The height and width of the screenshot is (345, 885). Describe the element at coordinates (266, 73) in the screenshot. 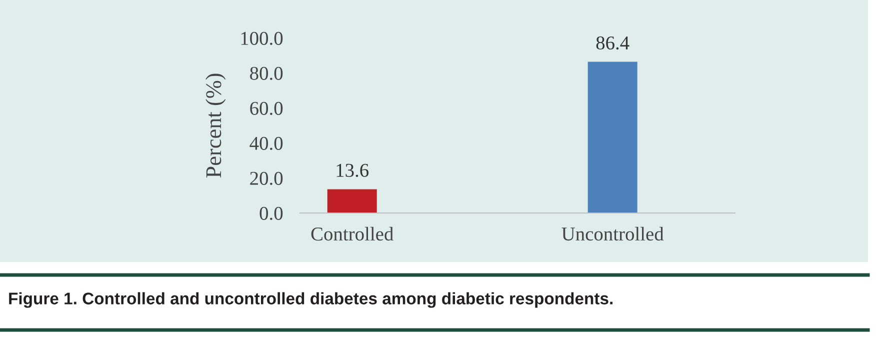

I see `y-tick-label: 80.0` at that location.